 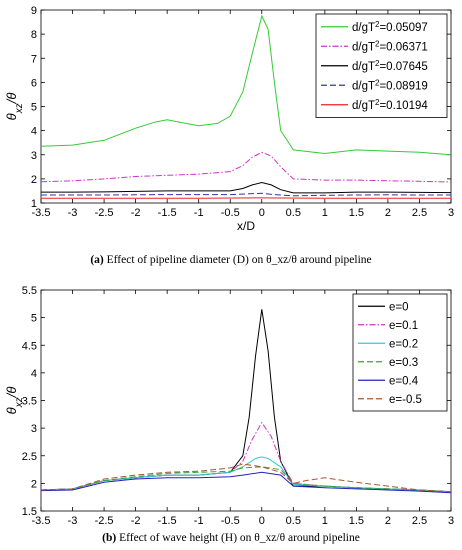 What do you see at coordinates (246, 226) in the screenshot?
I see `x-axis-label: x/D` at bounding box center [246, 226].